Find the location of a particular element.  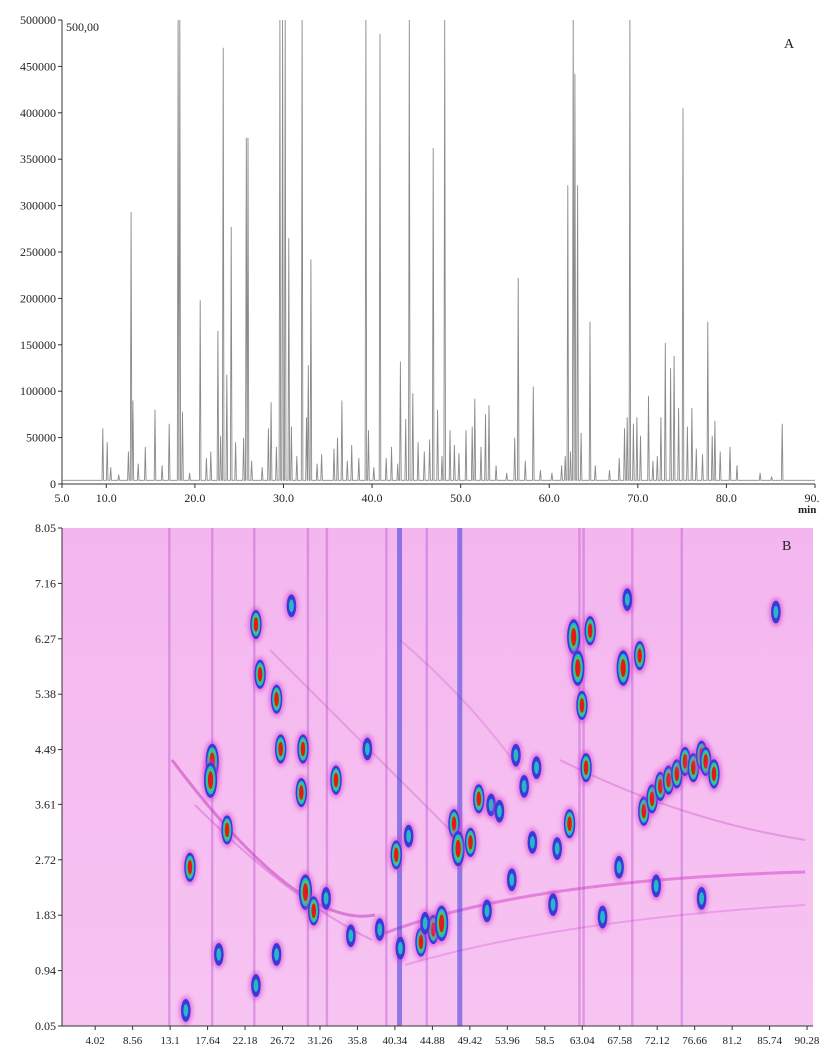

panel-b-y-tick-label: 8.05 is located at coordinates (45, 528).